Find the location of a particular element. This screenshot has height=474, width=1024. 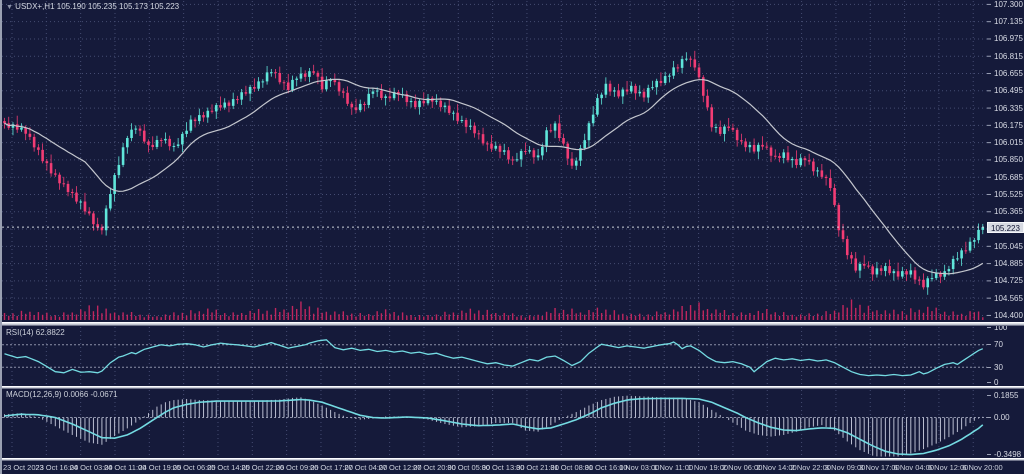

macd-scale-label: 0.00 is located at coordinates (1002, 417).